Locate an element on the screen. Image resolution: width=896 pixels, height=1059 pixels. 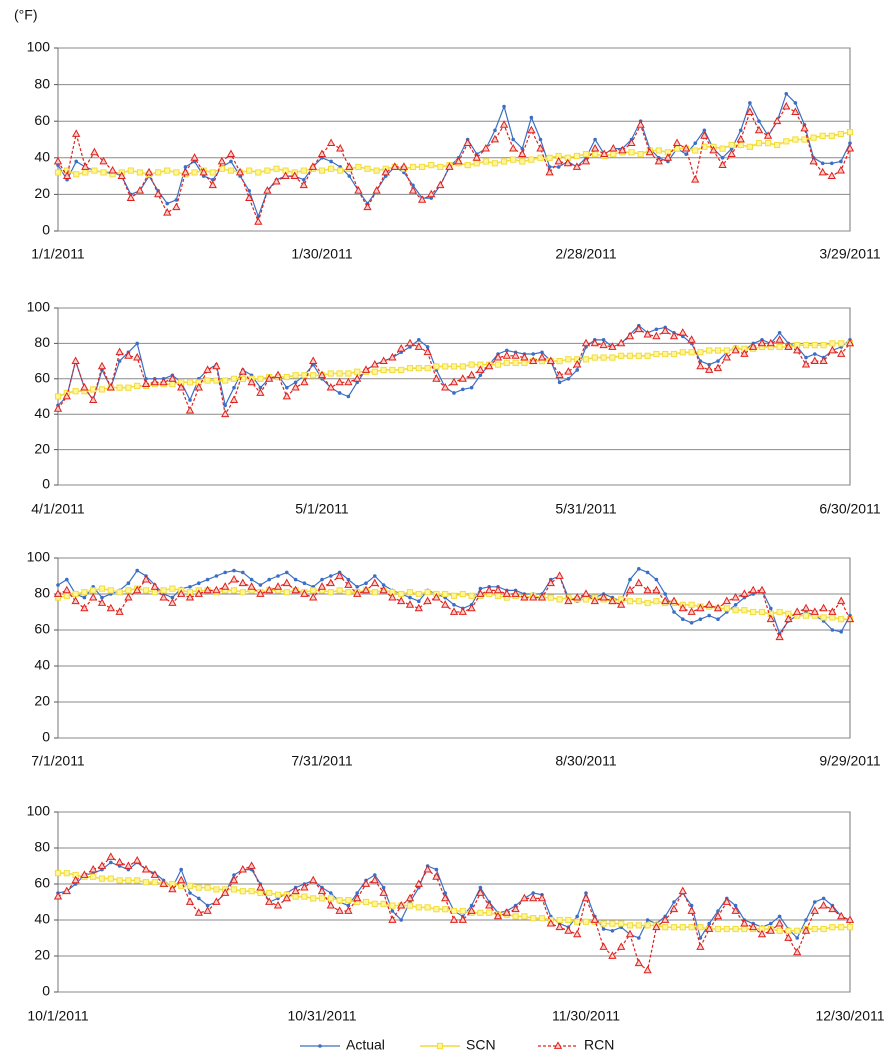
y-tick-label: 0 is located at coordinates (46, 230).